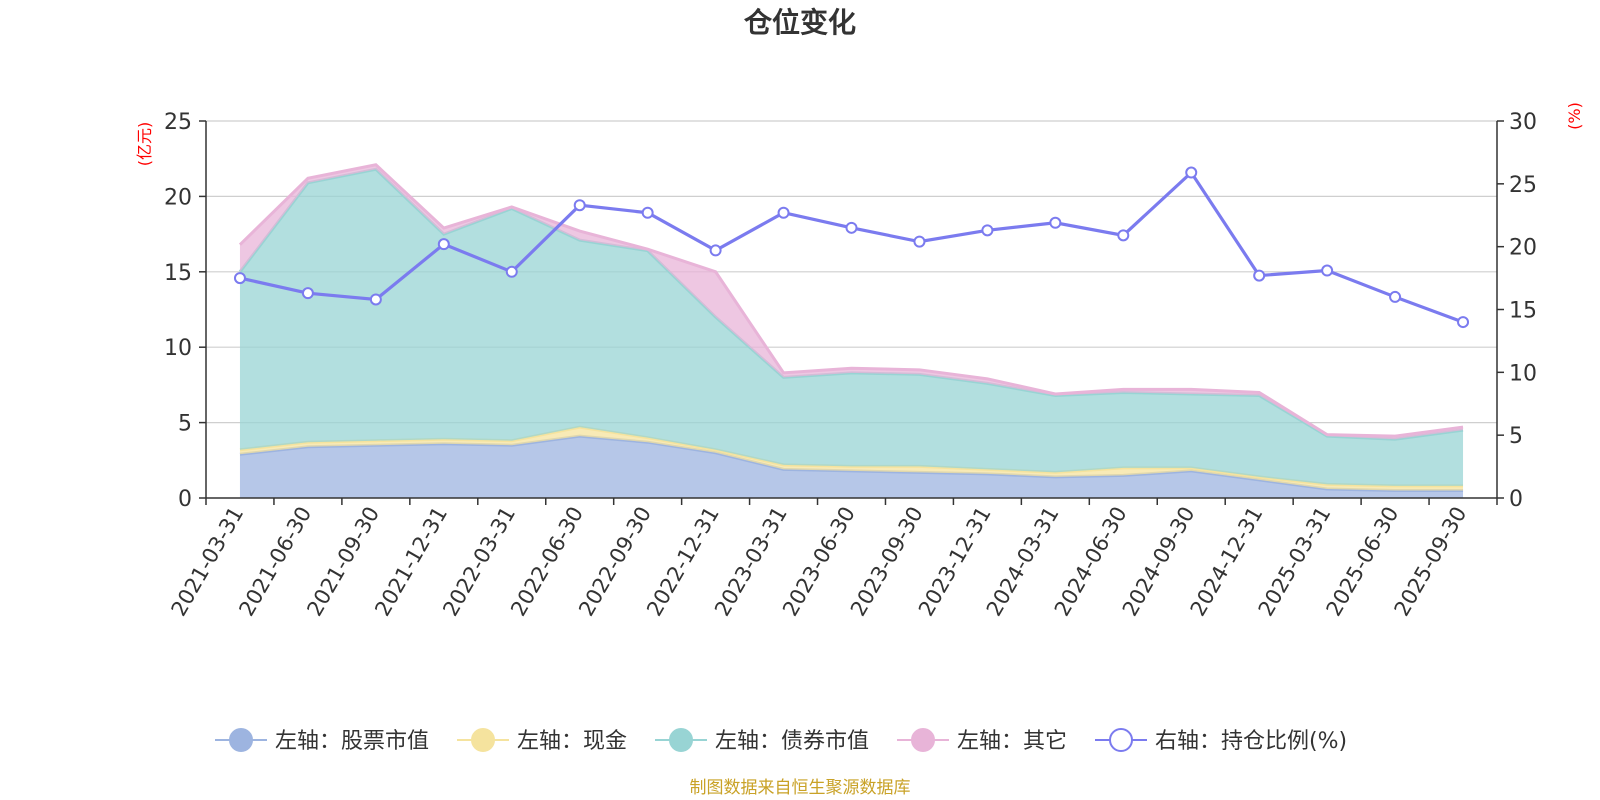 This screenshot has height=800, width=1600. Describe the element at coordinates (615, 562) in the screenshot. I see `x-tick-label: 2022-09-30` at that location.